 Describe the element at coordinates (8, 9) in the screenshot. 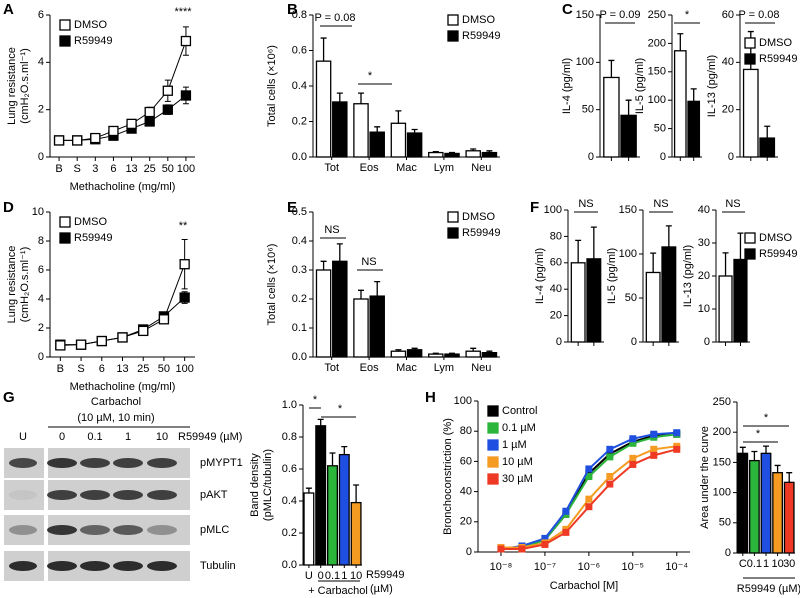

I see `panel-label: A` at that location.